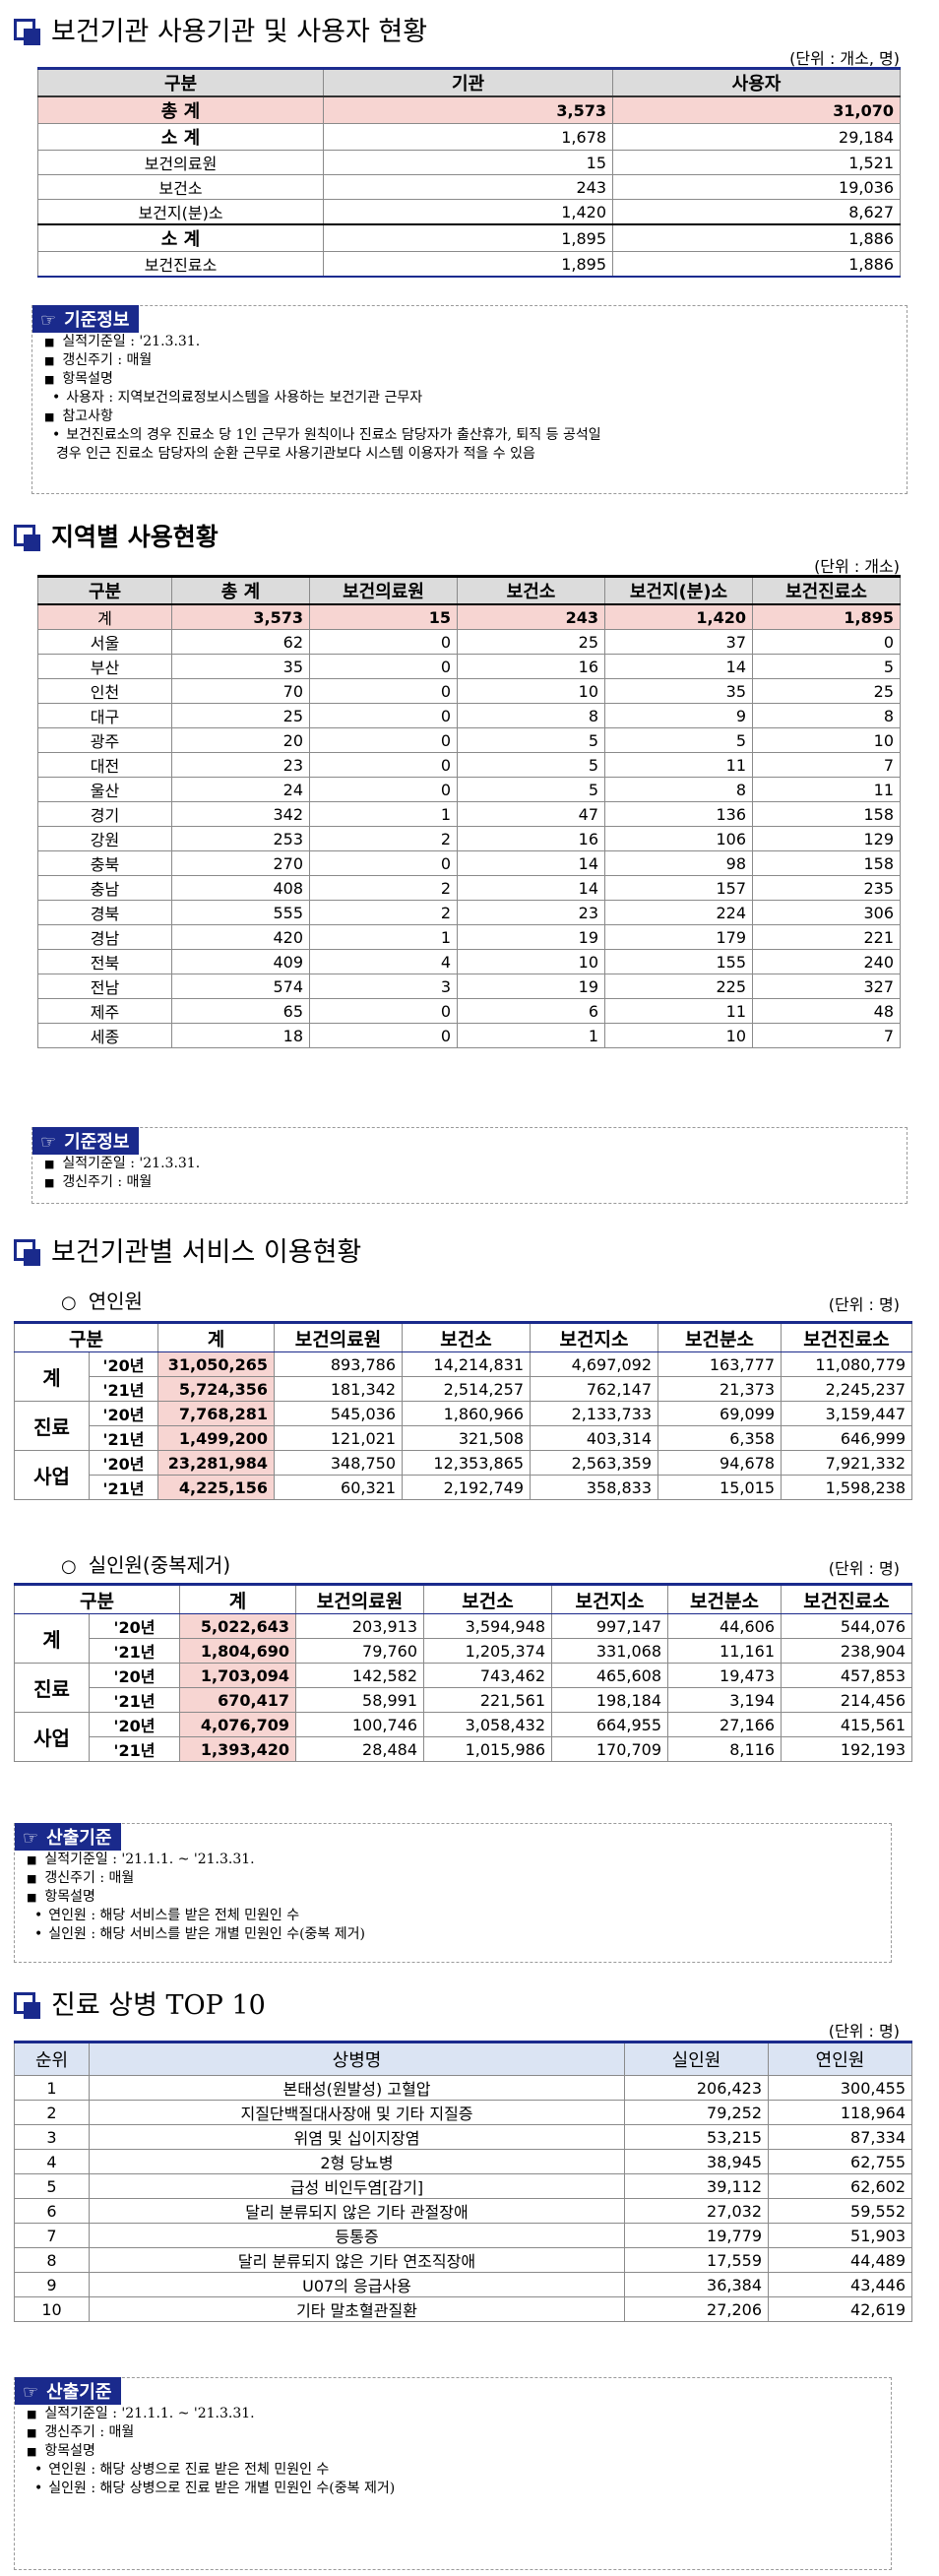 Image resolution: width=939 pixels, height=2576 pixels. What do you see at coordinates (720, 1364) in the screenshot?
I see `cell: 163,777` at bounding box center [720, 1364].